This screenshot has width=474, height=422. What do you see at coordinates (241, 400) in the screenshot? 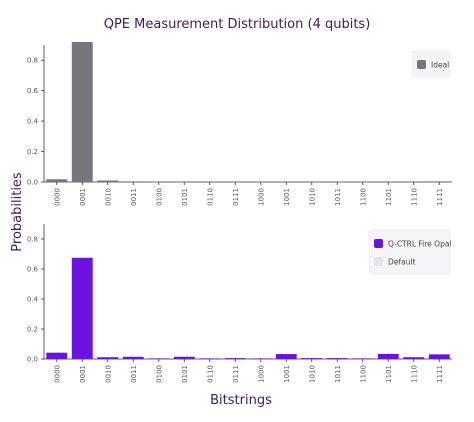
I see `x-axis-title: Bitstrings` at bounding box center [241, 400].